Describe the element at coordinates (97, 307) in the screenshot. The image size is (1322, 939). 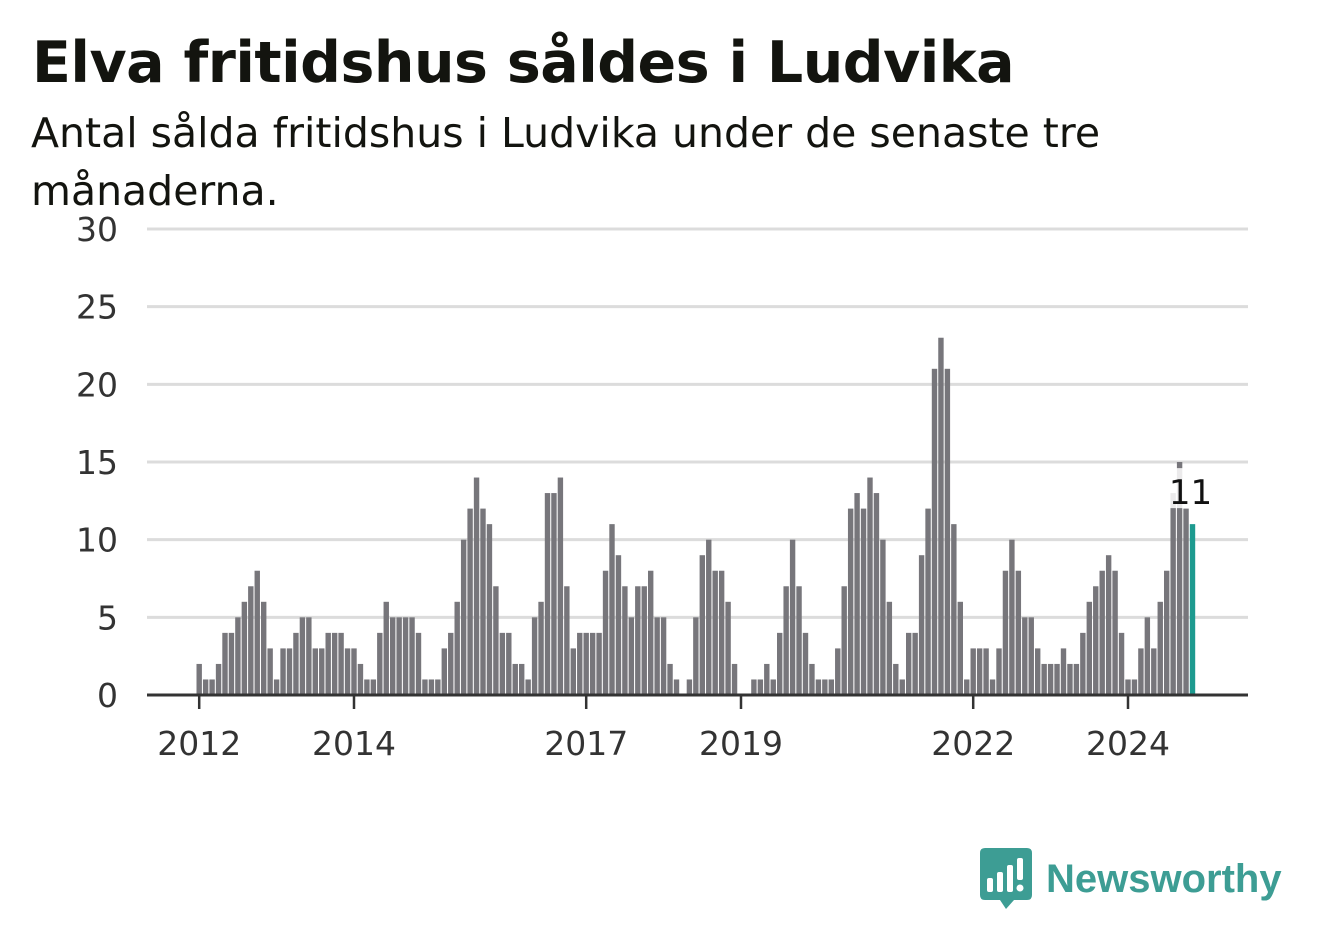
I see `y-tick-label: 25` at that location.